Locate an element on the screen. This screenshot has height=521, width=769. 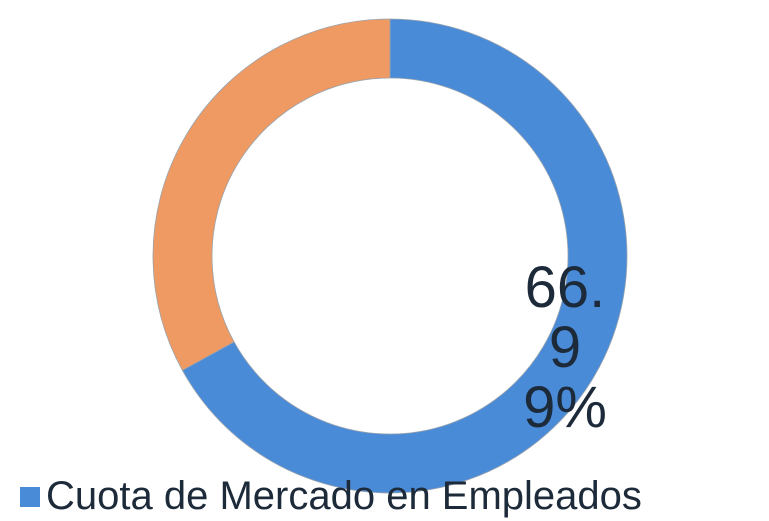
legend: Cuota de Mercado en Empleados is located at coordinates (331, 496).